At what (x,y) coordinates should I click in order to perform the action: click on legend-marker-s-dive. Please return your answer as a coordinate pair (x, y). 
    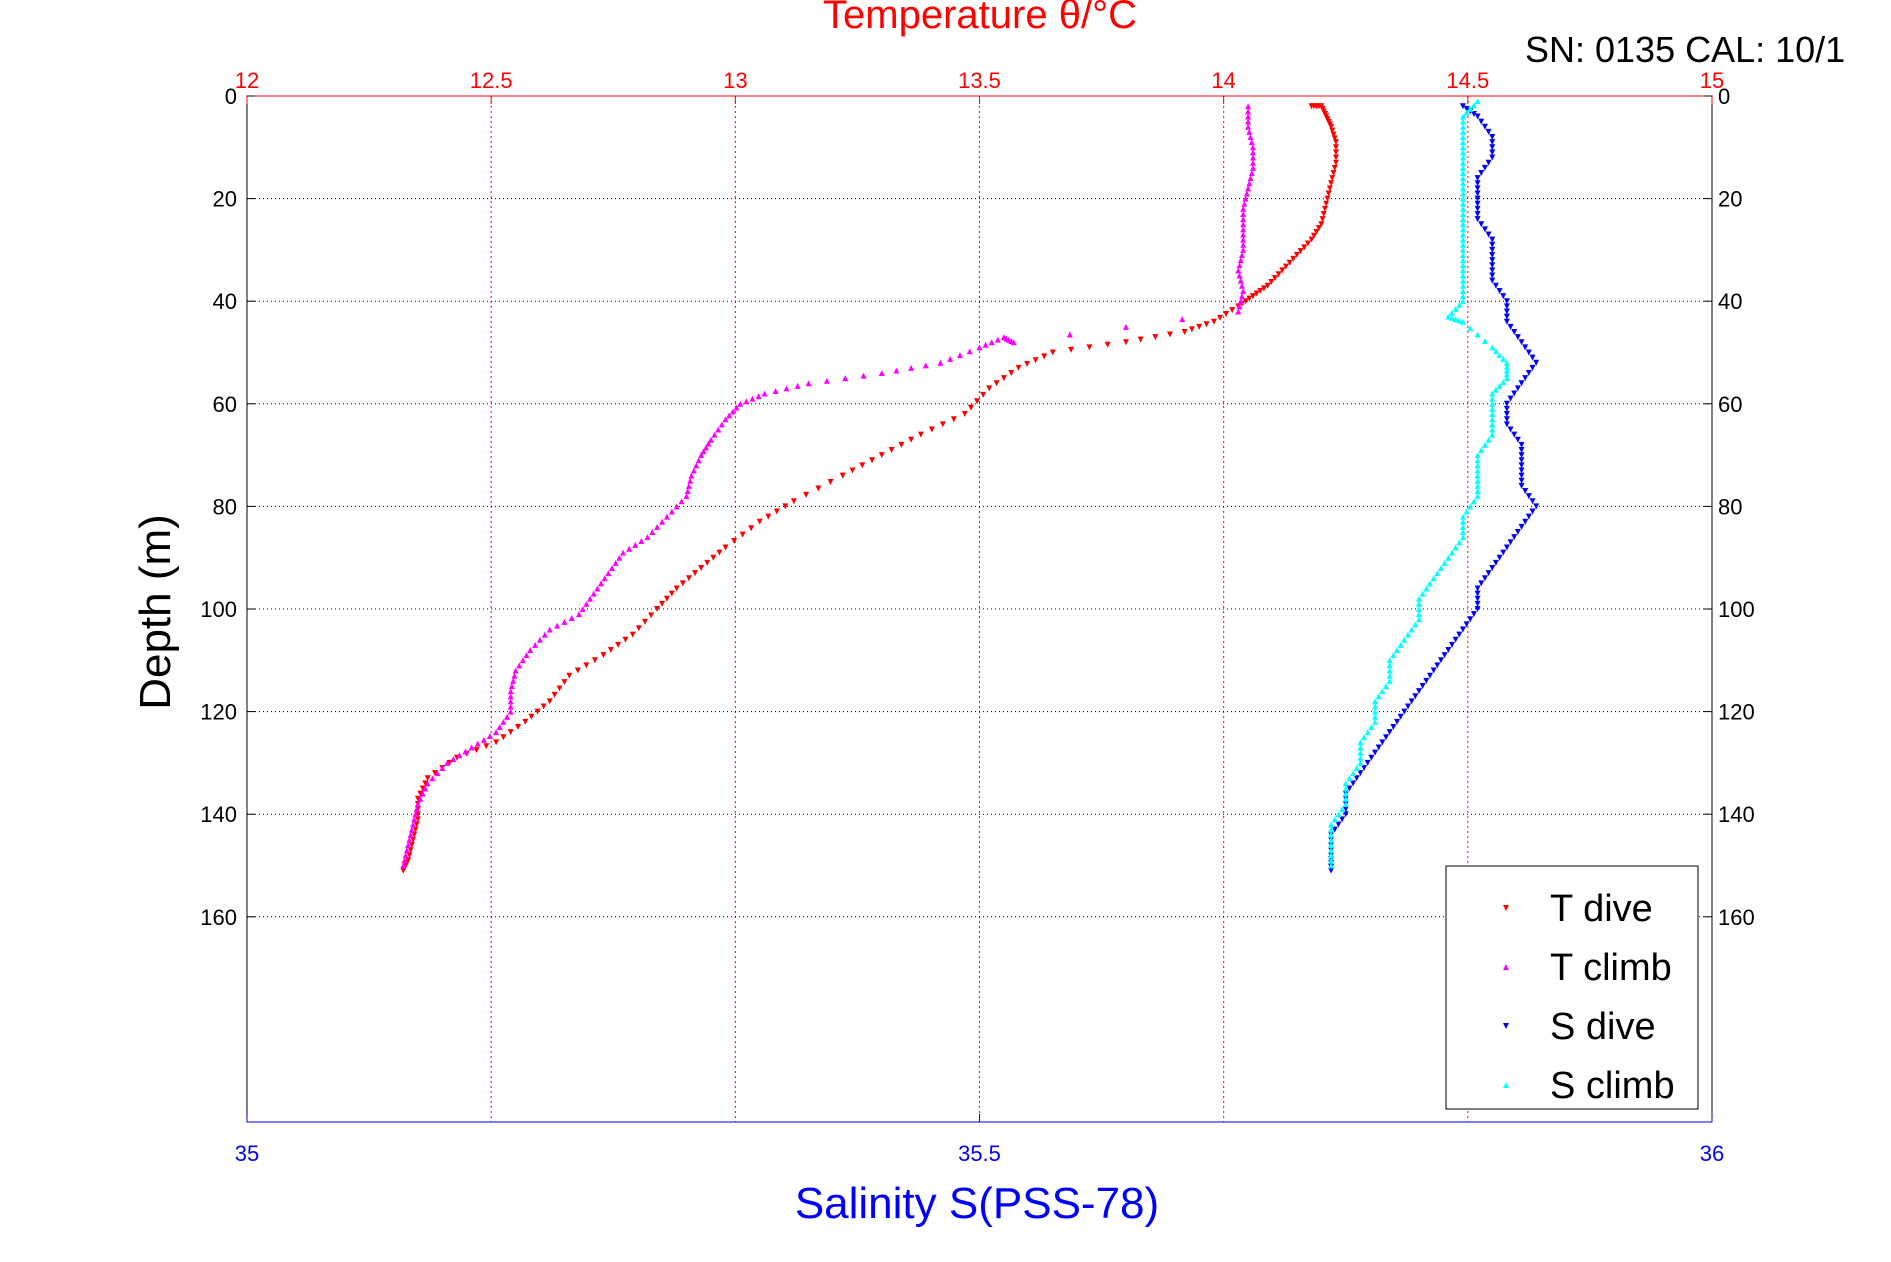
    Looking at the image, I should click on (1506, 1026).